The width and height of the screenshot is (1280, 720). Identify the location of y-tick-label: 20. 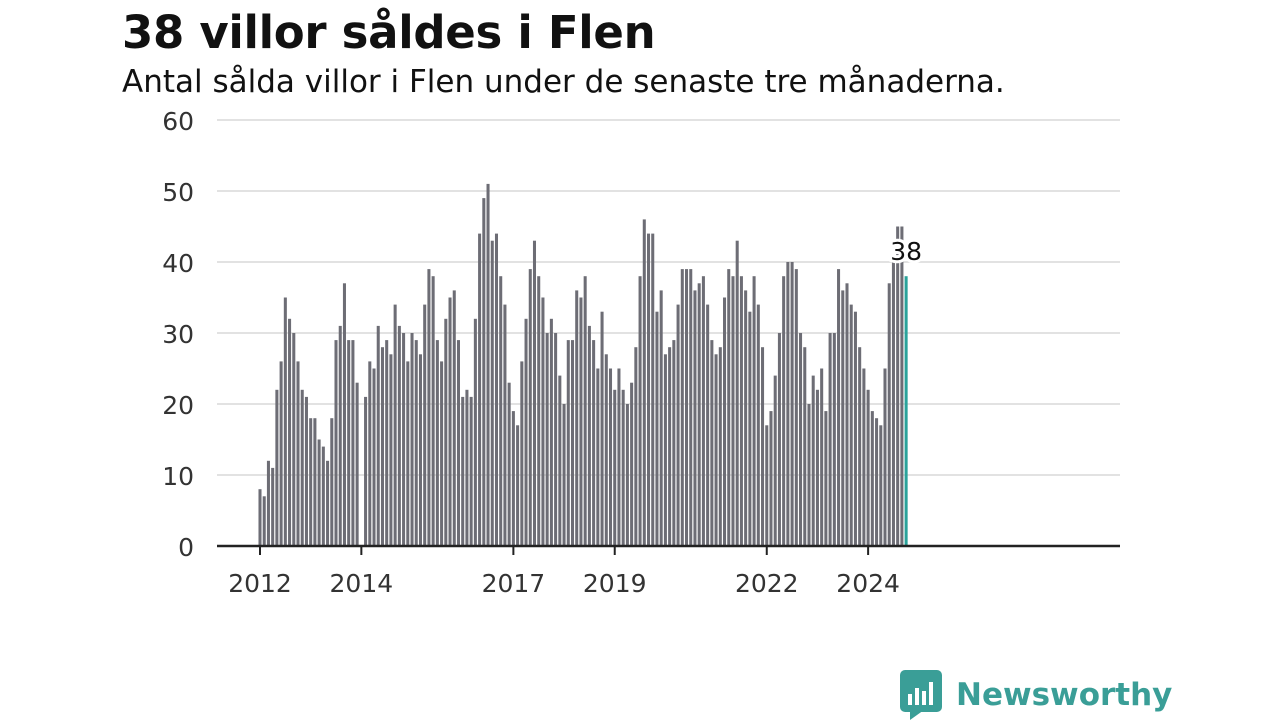
(178, 405).